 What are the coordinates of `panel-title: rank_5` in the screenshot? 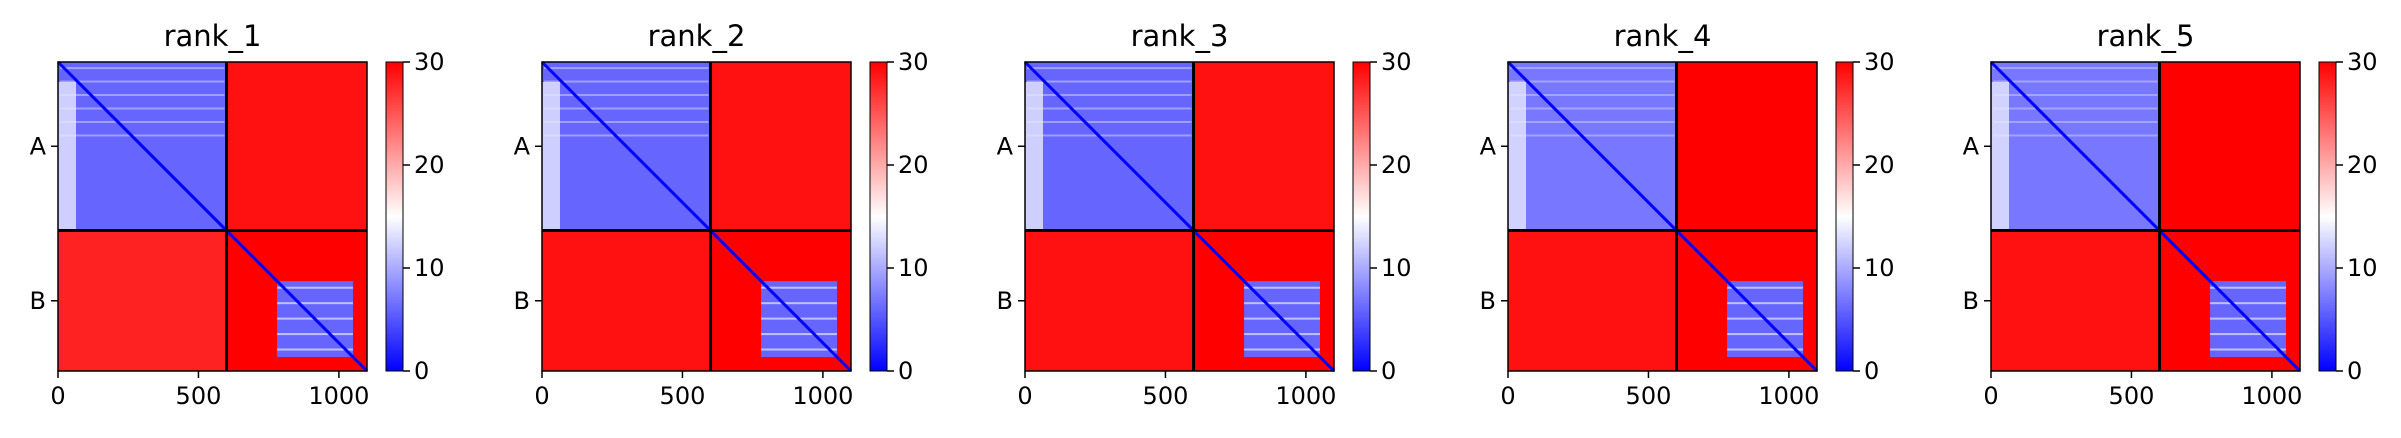 It's located at (2146, 36).